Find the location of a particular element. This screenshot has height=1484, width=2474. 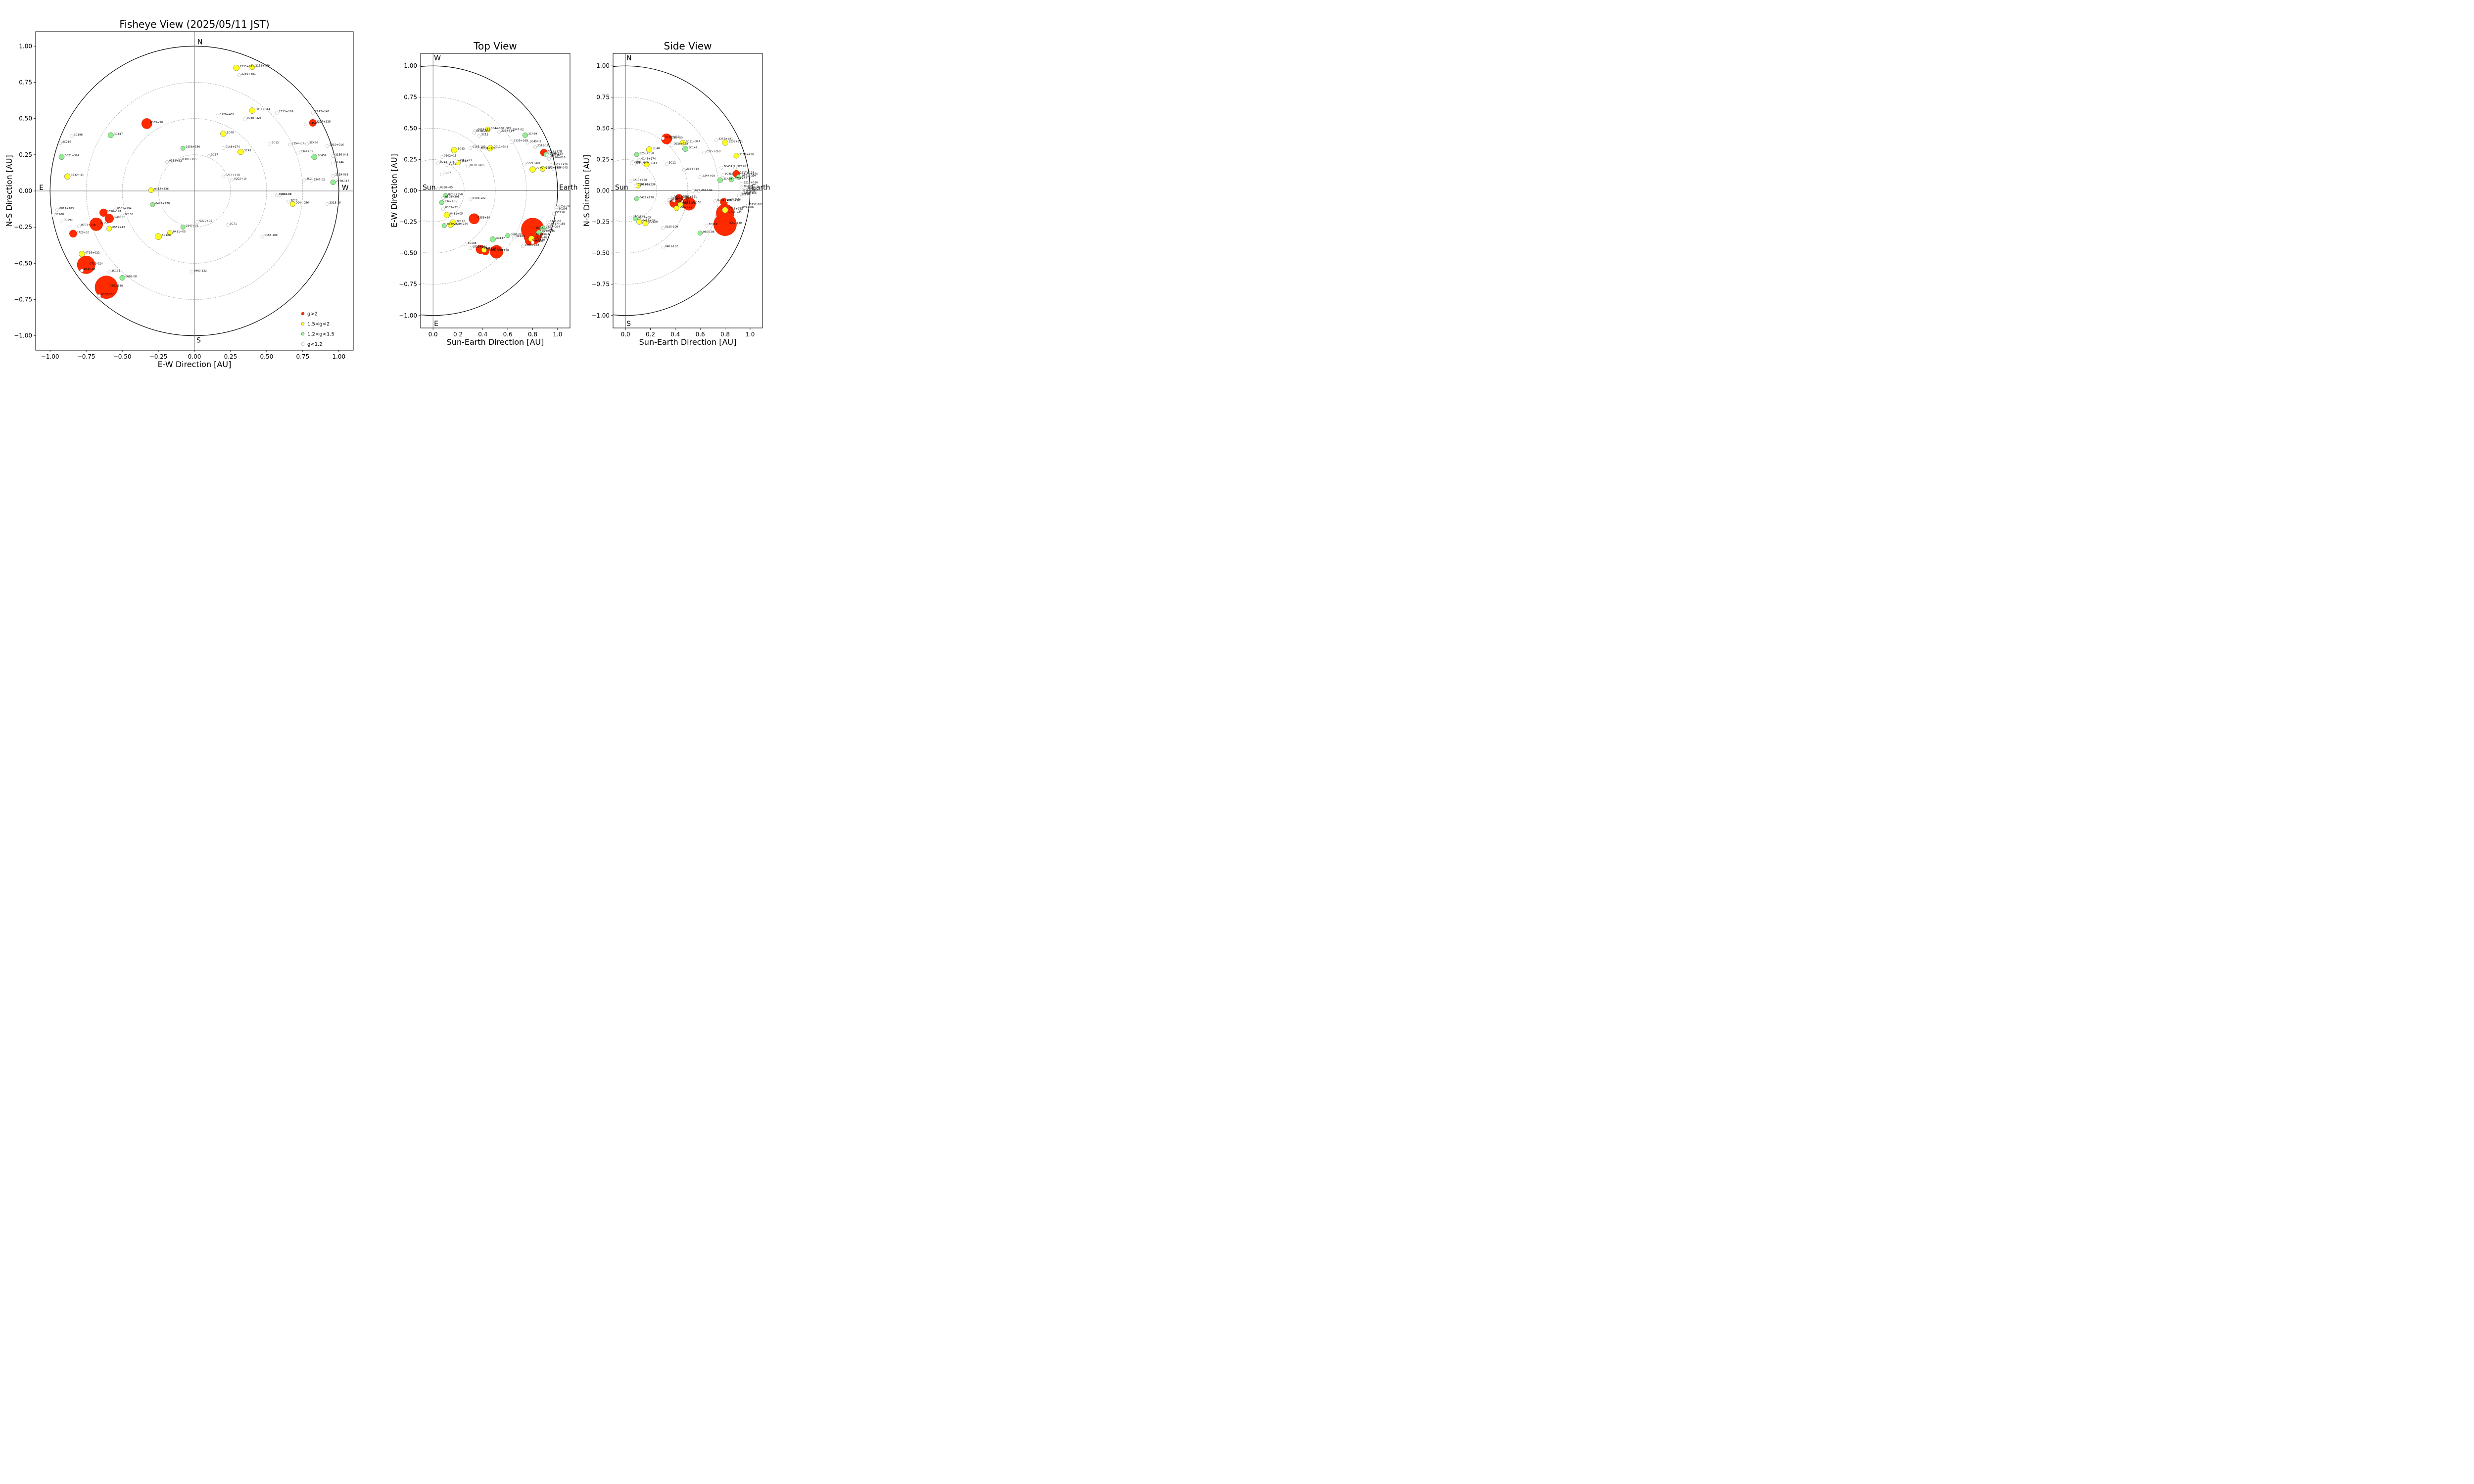

source-label: 0202+15 is located at coordinates (241, 179).